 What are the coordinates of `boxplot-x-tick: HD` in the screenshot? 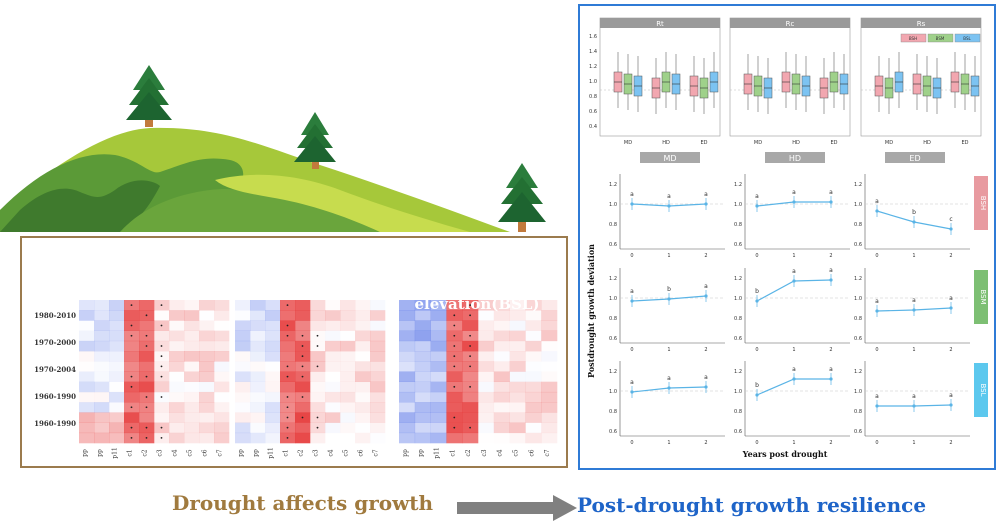 It's located at (796, 143).